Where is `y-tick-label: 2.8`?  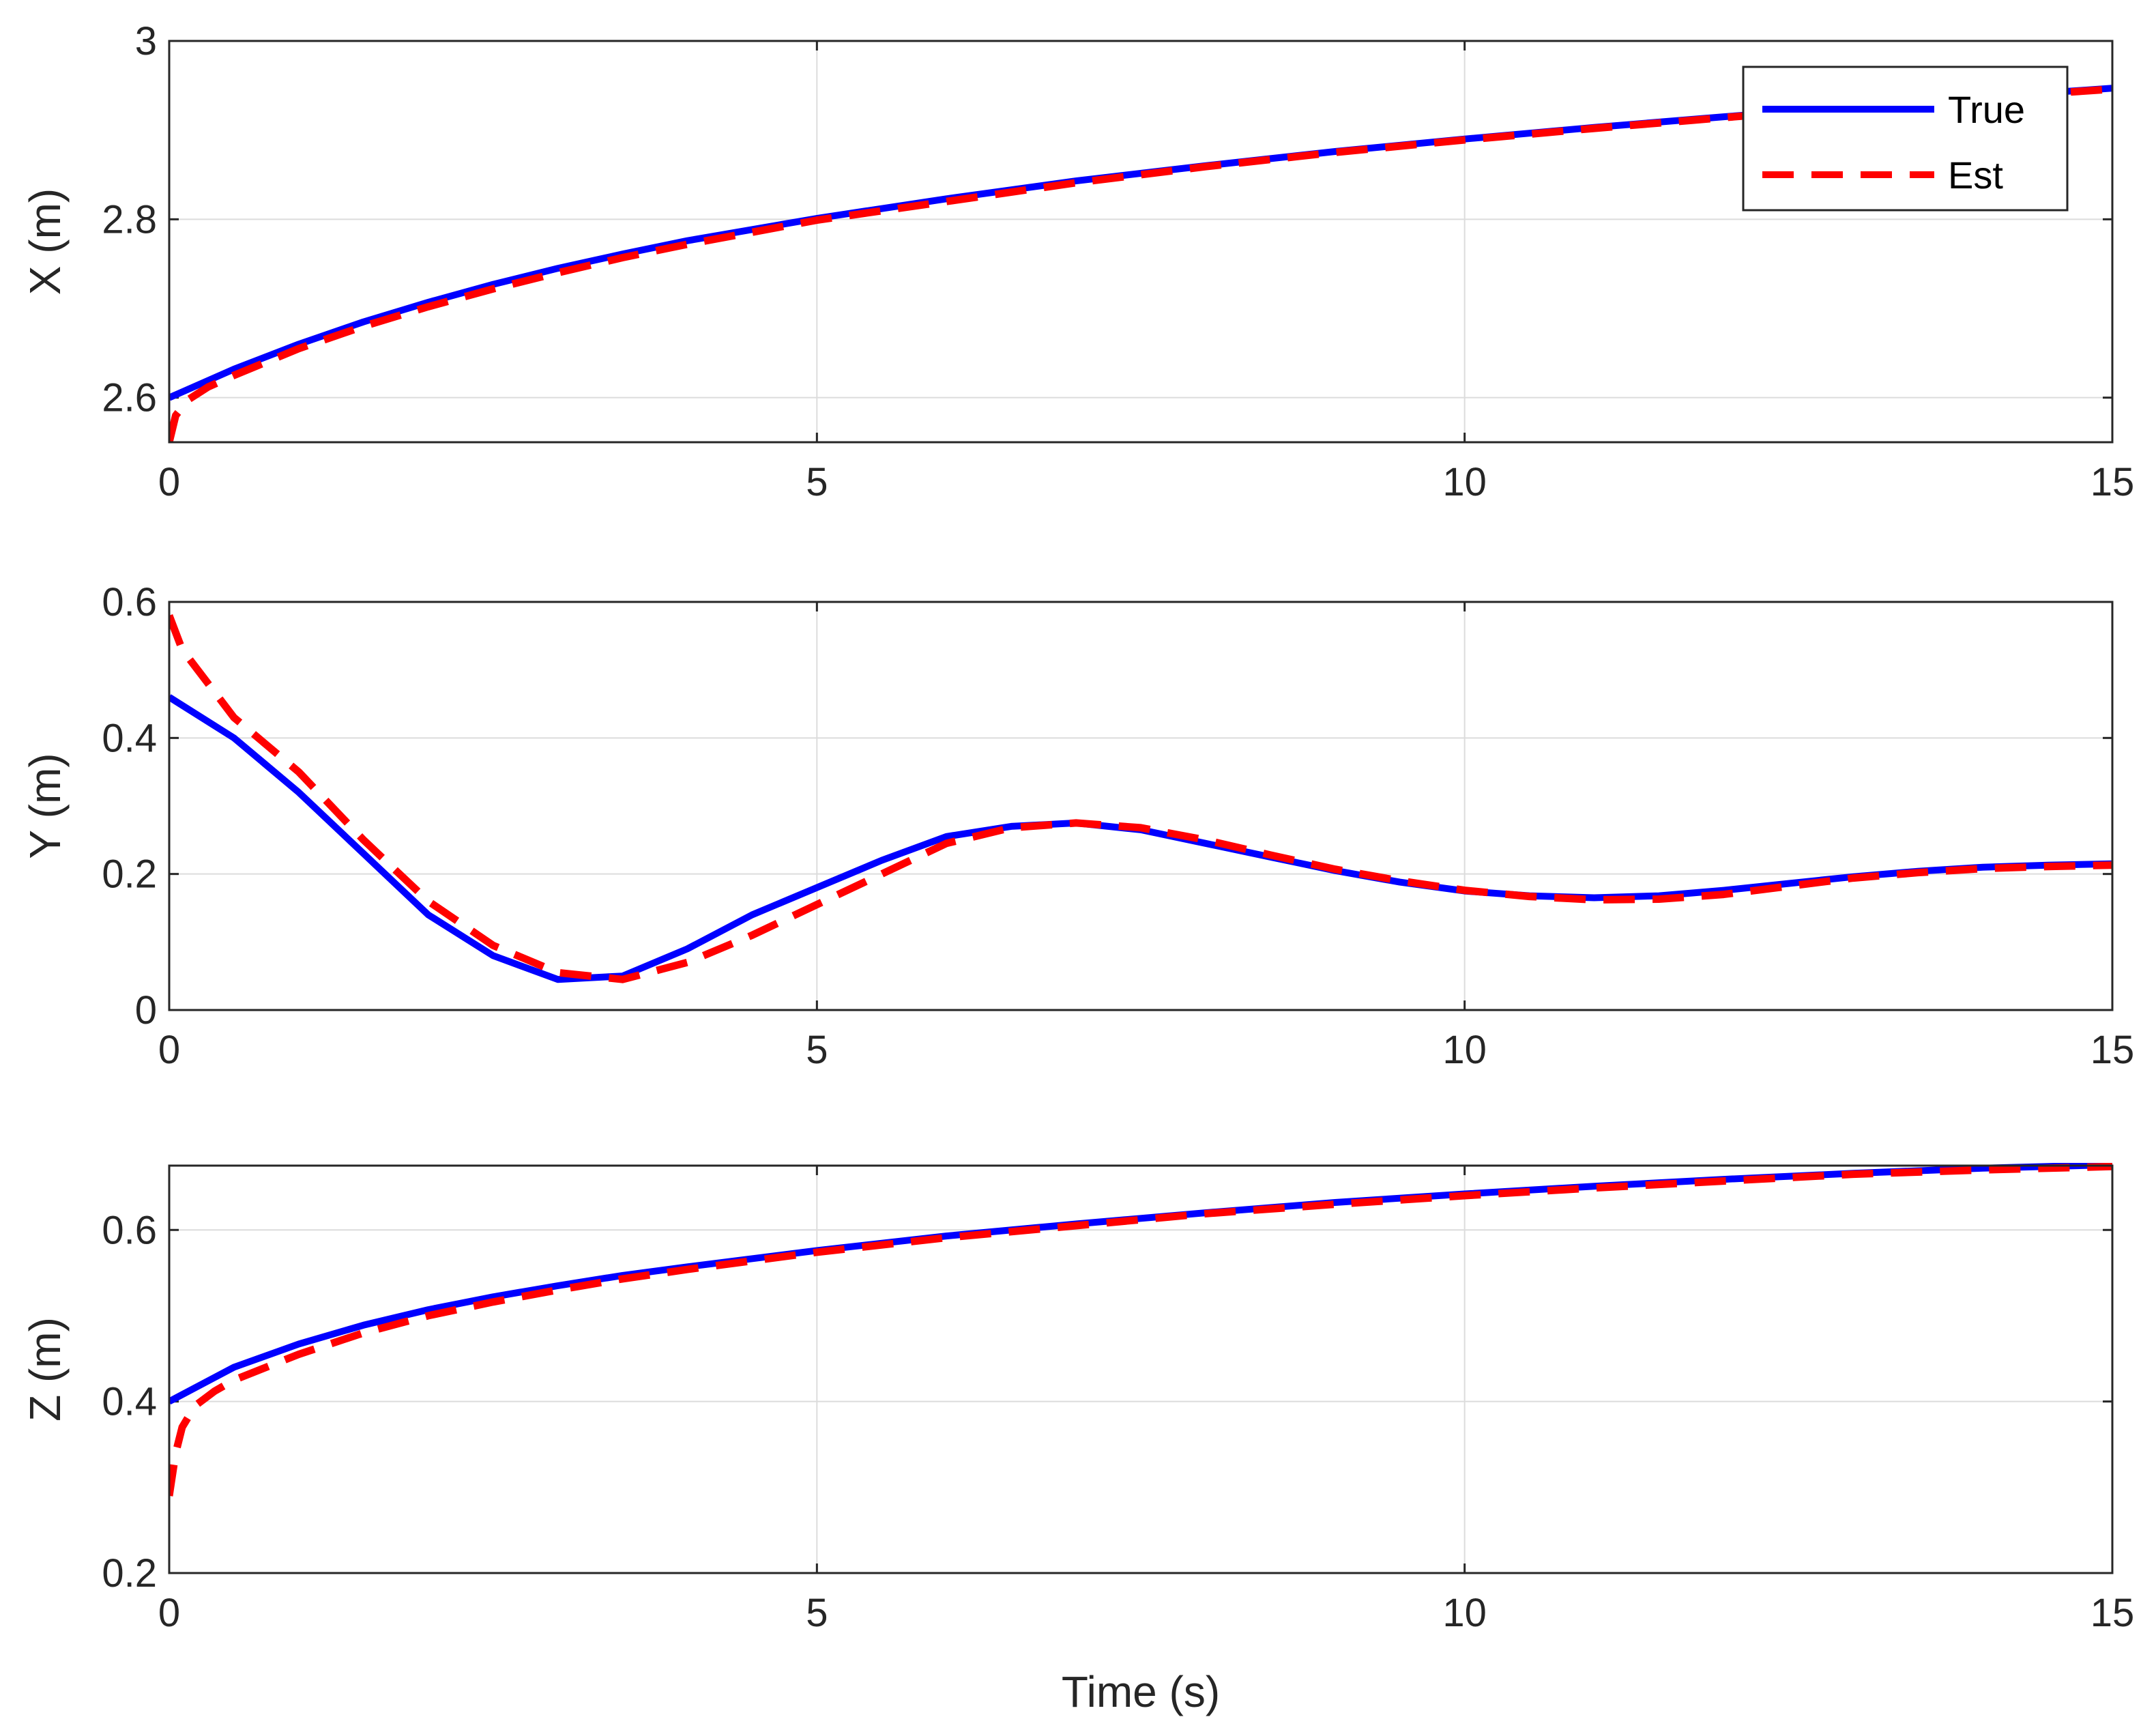 y-tick-label: 2.8 is located at coordinates (129, 220).